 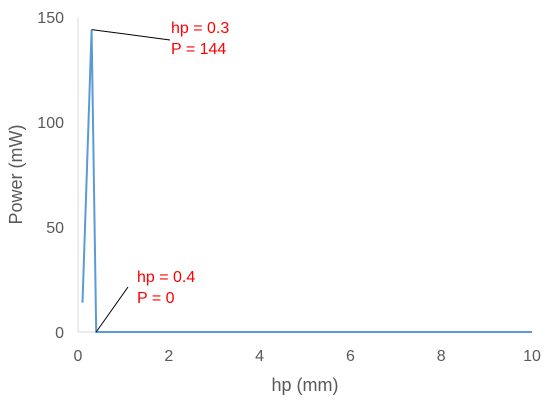 I want to click on x-tick-label: 4, so click(x=259, y=356).